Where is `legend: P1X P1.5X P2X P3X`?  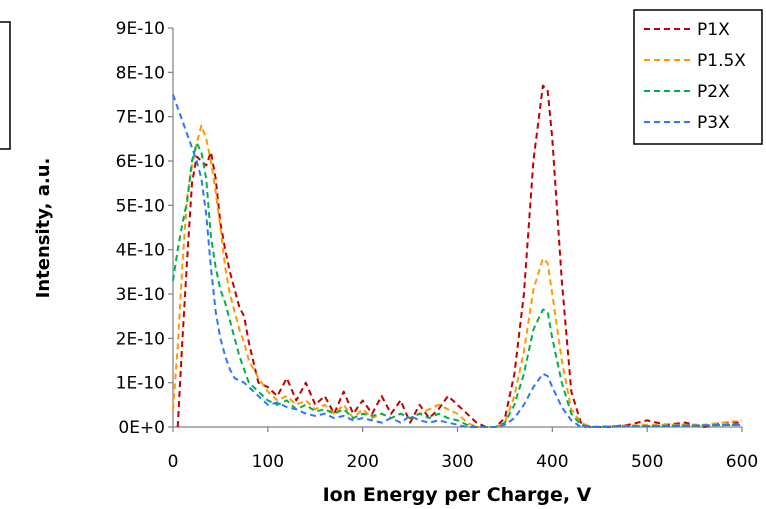 legend: P1X P1.5X P2X P3X is located at coordinates (698, 77).